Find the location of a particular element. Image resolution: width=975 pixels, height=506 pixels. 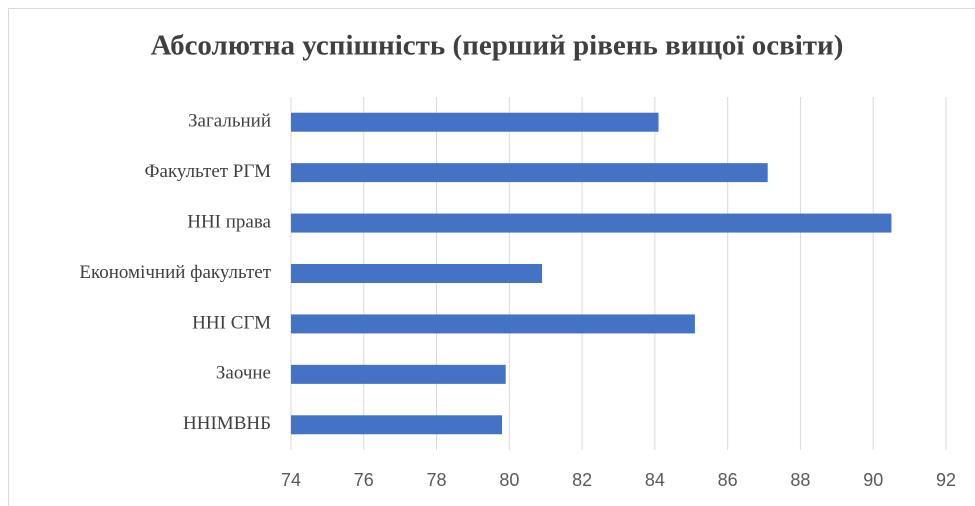

y-tick-label: Економічний факультет is located at coordinates (175, 272).